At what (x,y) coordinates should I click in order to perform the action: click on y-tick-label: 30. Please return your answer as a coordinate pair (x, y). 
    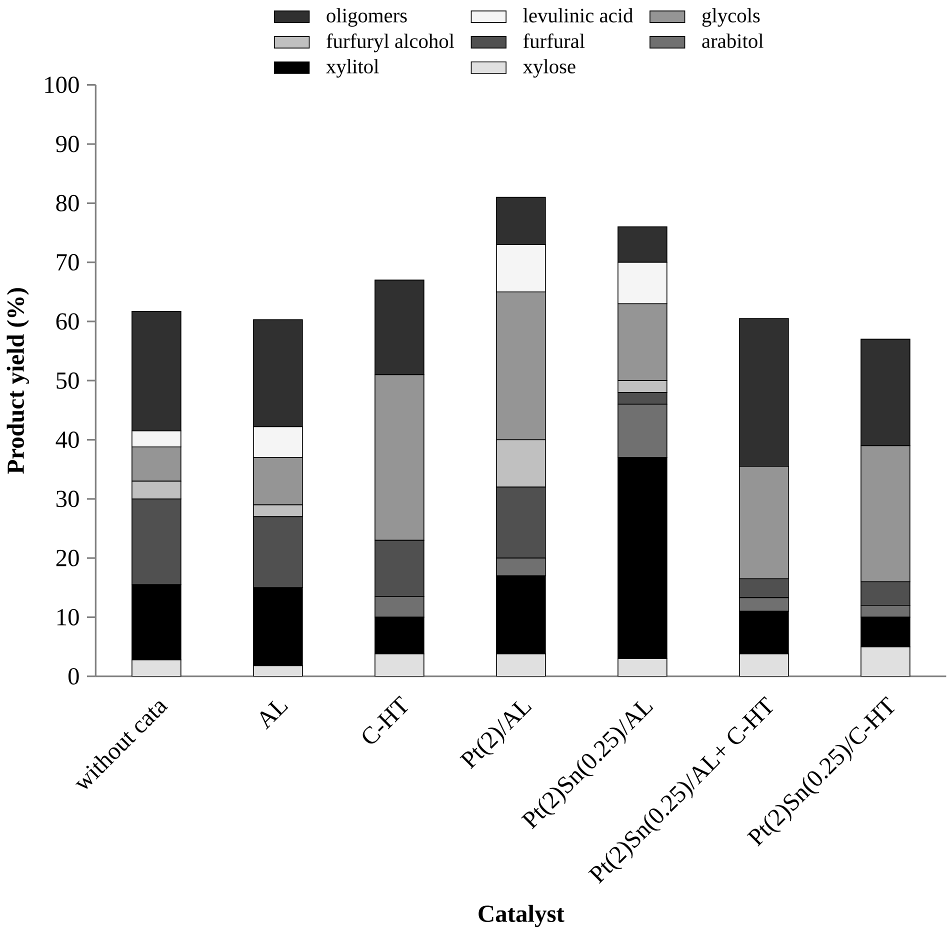
    Looking at the image, I should click on (67, 499).